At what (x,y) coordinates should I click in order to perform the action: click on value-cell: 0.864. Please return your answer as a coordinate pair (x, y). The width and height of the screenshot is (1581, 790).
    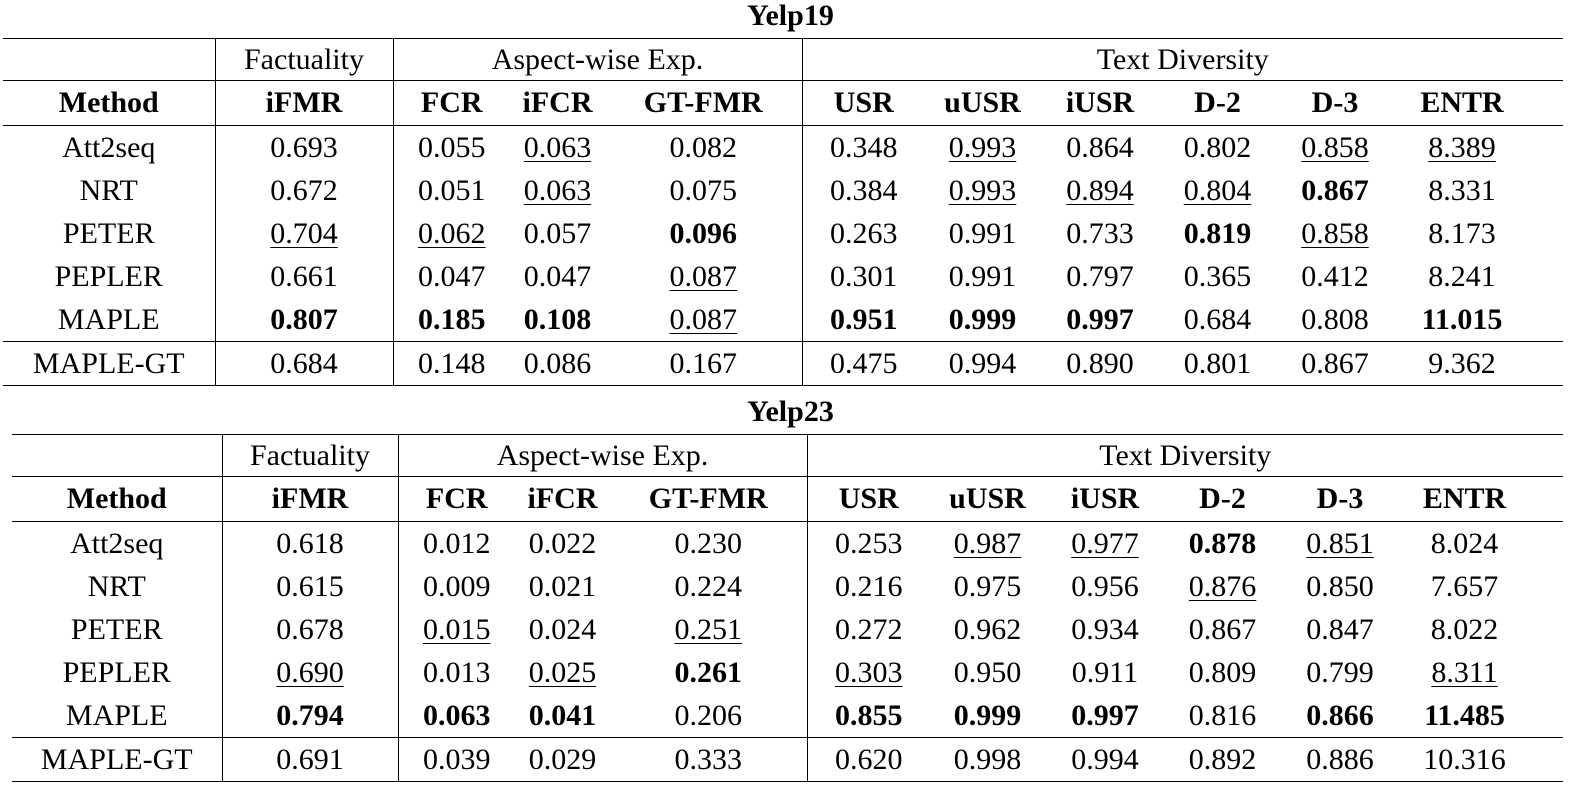
    Looking at the image, I should click on (1100, 147).